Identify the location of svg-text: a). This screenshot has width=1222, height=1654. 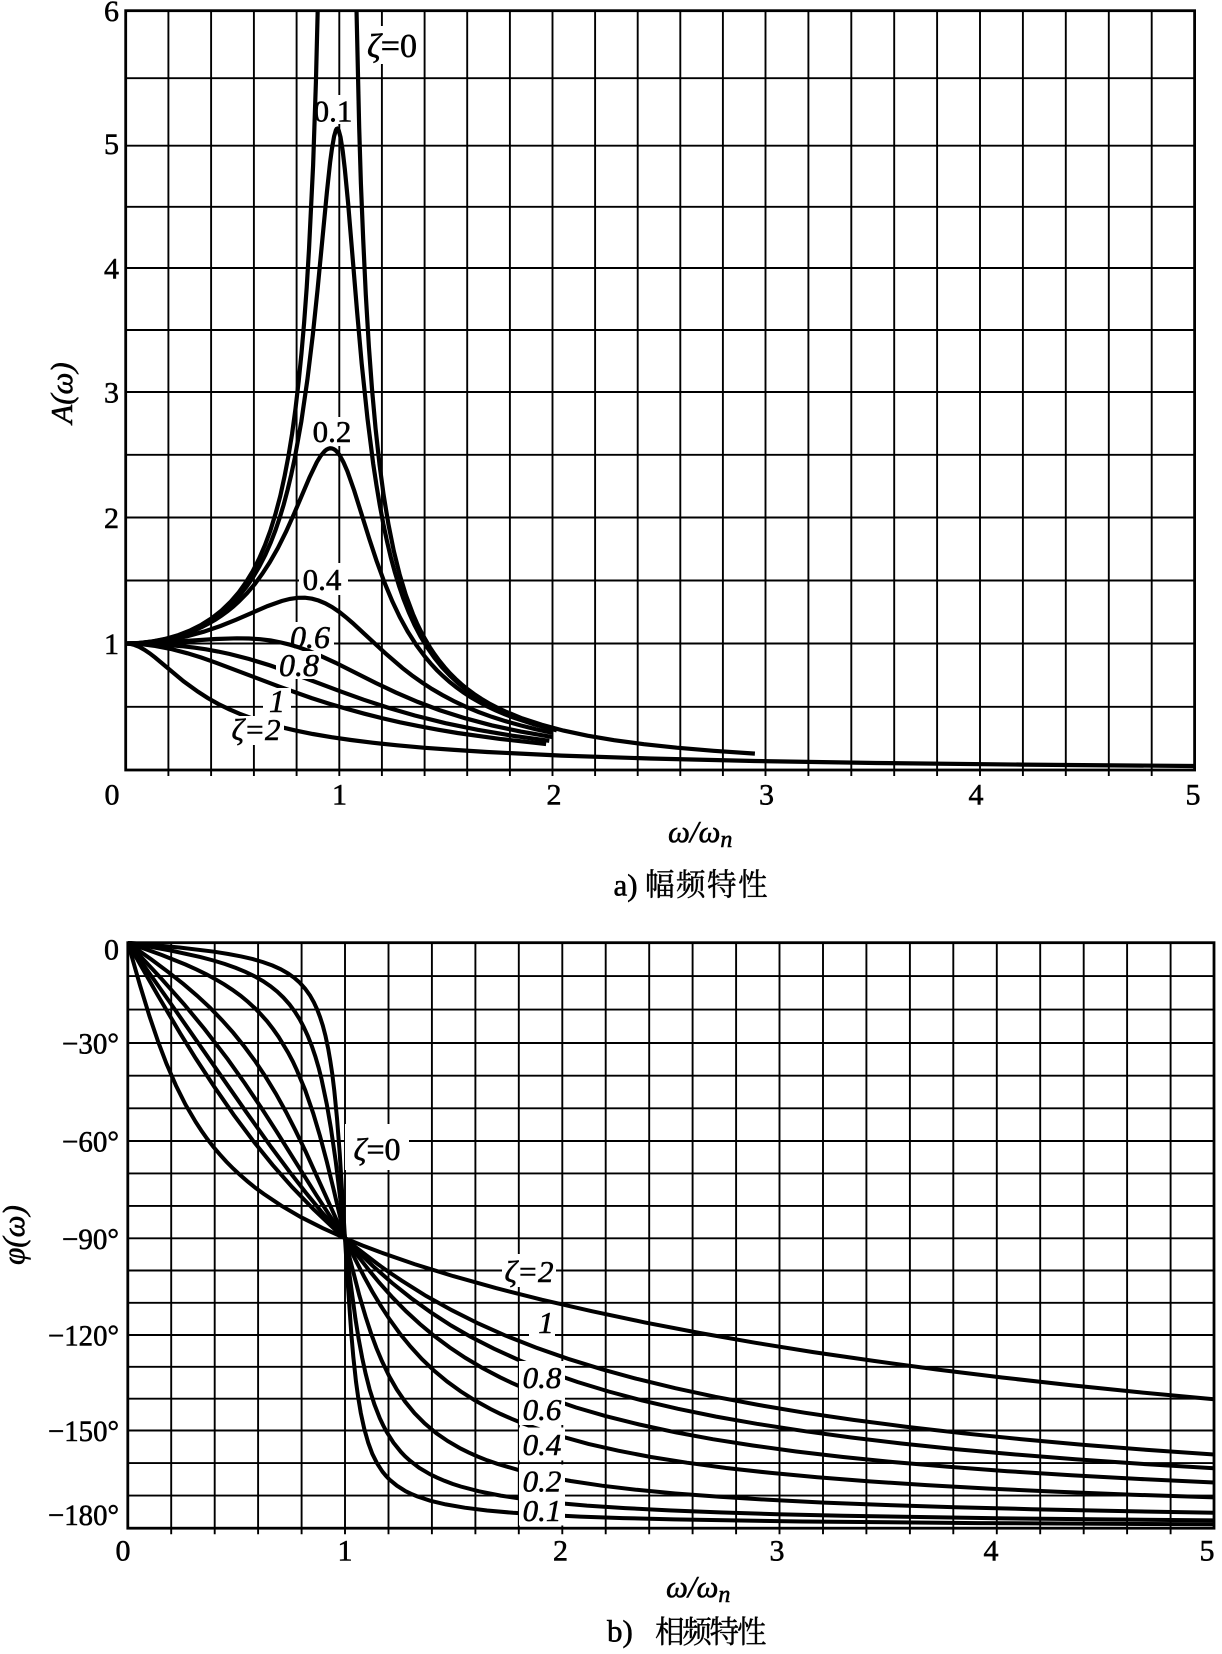
(626, 885).